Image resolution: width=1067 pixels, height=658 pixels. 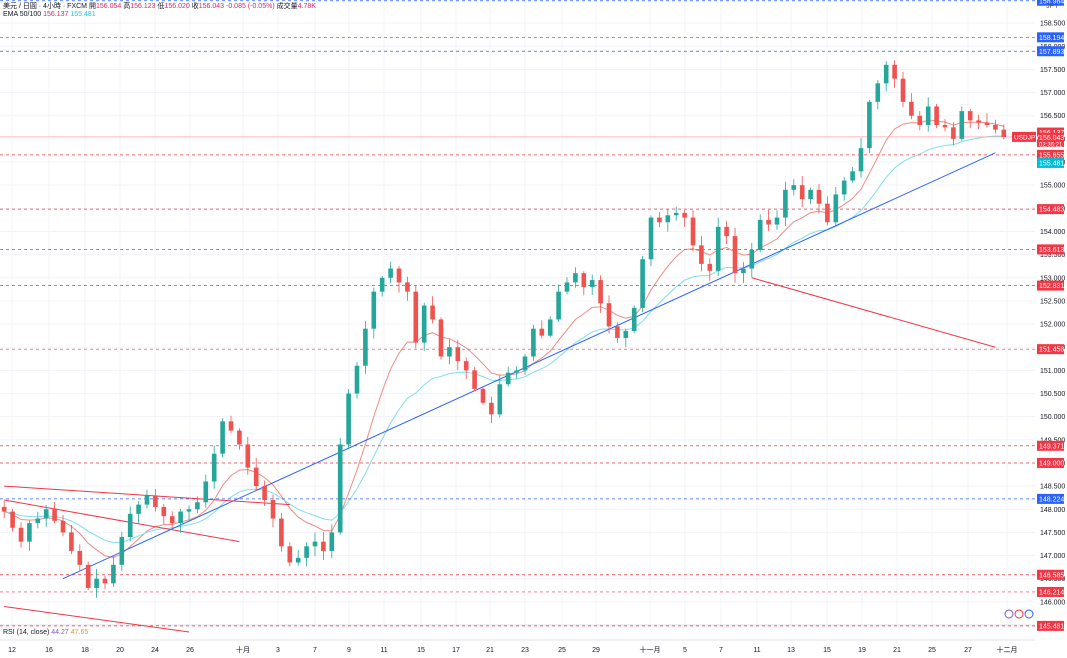 What do you see at coordinates (211, 6) in the screenshot?
I see `close-value: 156.043` at bounding box center [211, 6].